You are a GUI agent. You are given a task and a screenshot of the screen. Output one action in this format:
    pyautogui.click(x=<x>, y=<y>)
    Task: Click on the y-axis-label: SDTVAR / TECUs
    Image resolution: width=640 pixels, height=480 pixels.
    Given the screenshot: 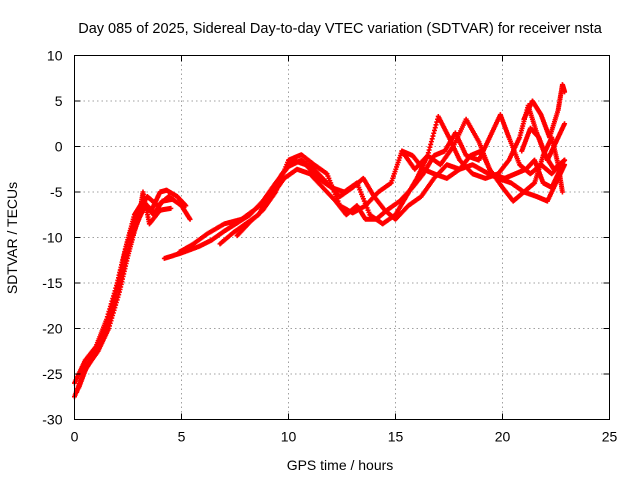 What is the action you would take?
    pyautogui.click(x=12, y=238)
    